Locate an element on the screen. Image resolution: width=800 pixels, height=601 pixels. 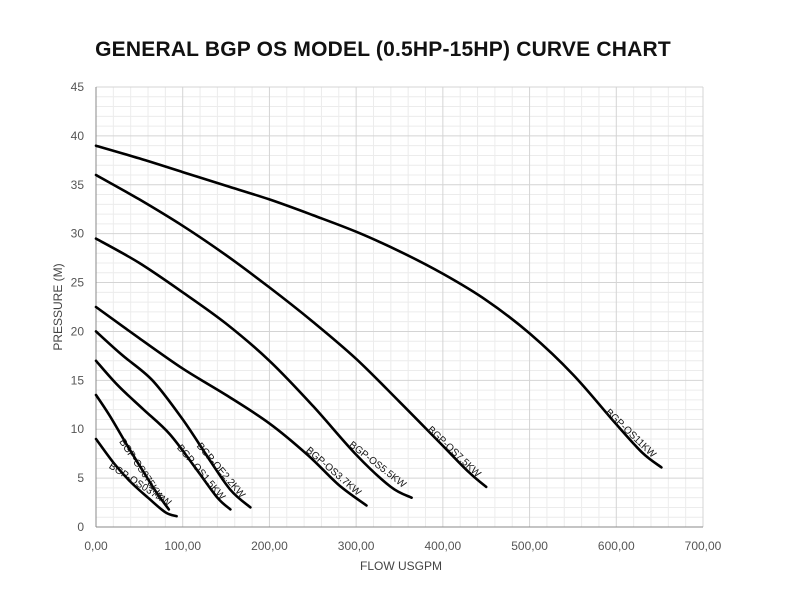
y-tick-label: 30 is located at coordinates (78, 234).